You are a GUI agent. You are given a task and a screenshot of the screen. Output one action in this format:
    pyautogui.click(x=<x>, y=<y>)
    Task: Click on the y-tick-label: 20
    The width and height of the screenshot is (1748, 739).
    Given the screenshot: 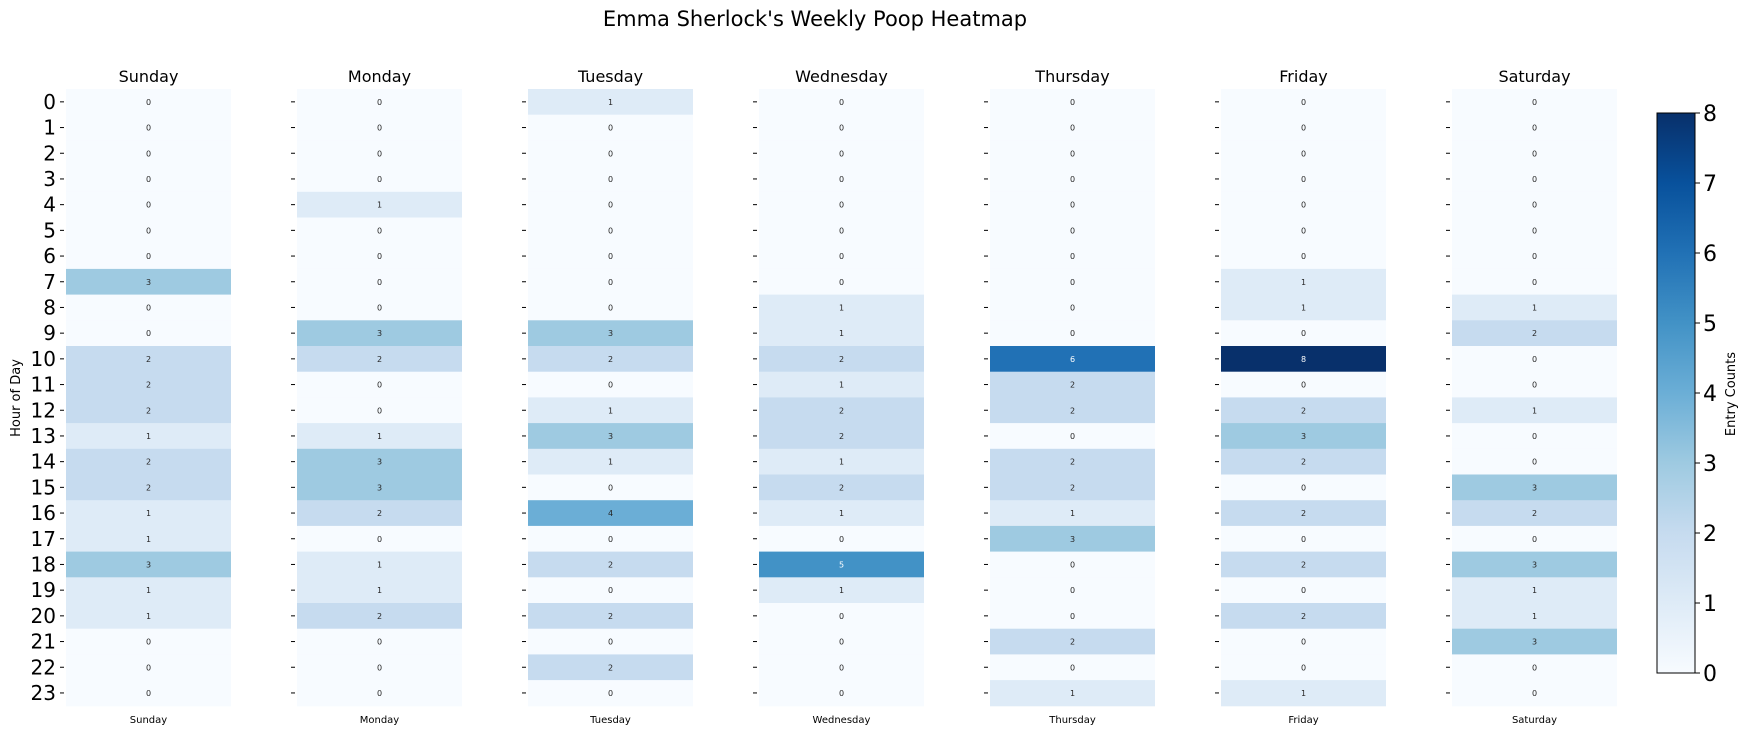 What is the action you would take?
    pyautogui.click(x=43, y=616)
    